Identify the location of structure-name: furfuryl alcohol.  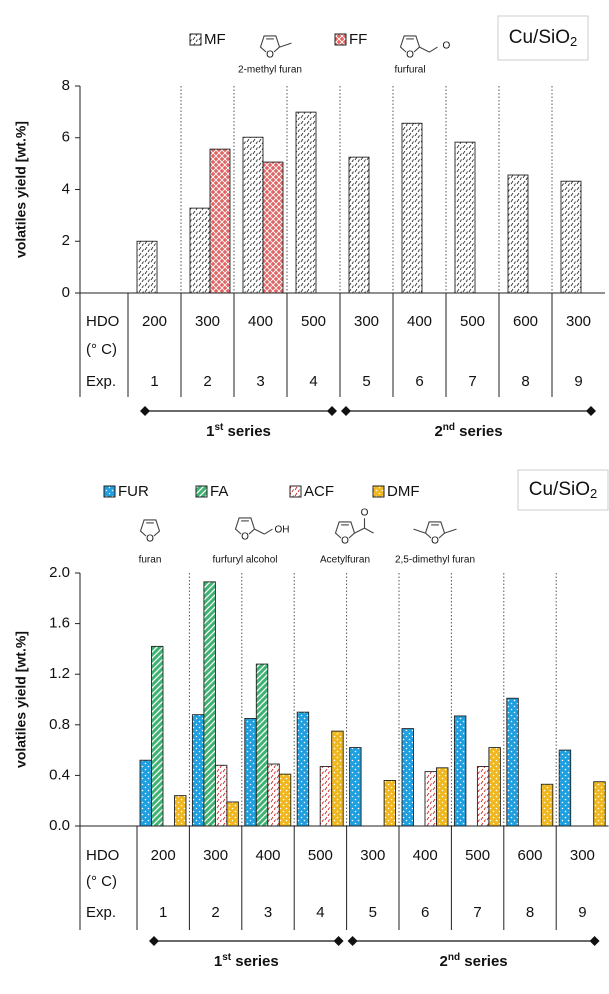
(244, 560).